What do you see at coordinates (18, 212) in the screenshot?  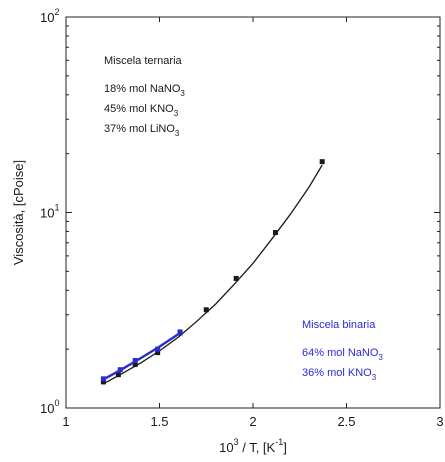 I see `y-axis-label: Viscosità, [cPoise]` at bounding box center [18, 212].